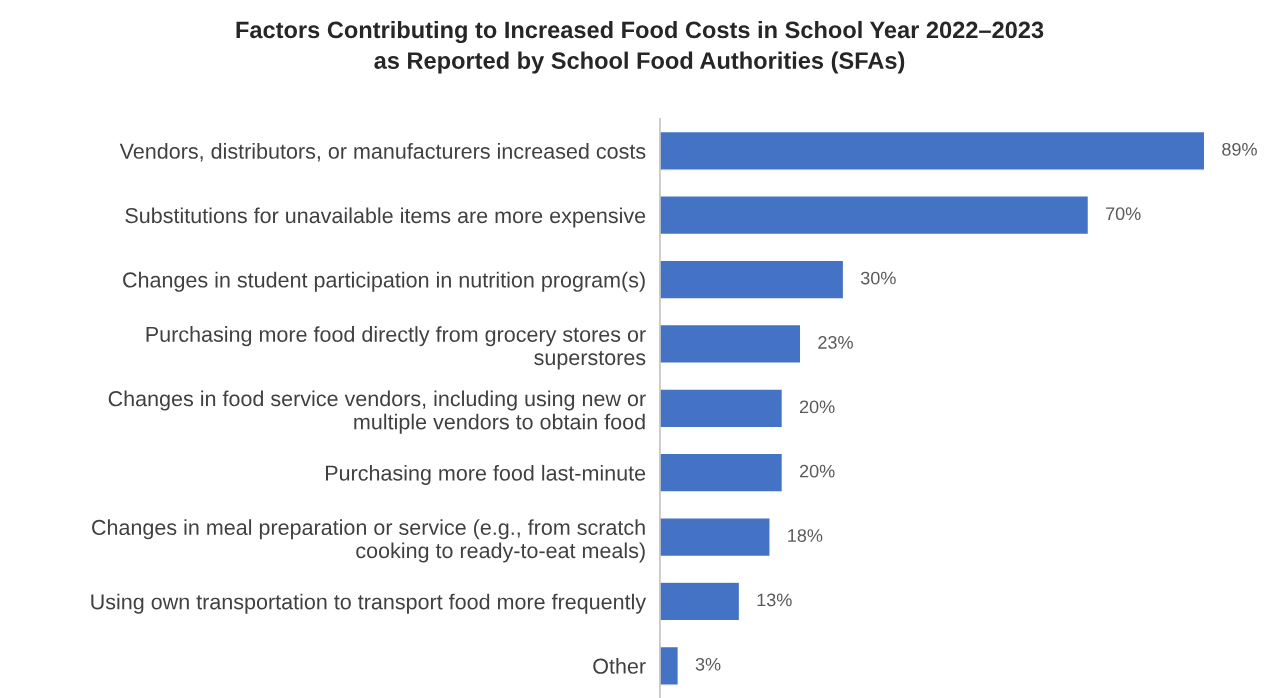 This screenshot has width=1279, height=698. I want to click on data-label: 89%, so click(1239, 149).